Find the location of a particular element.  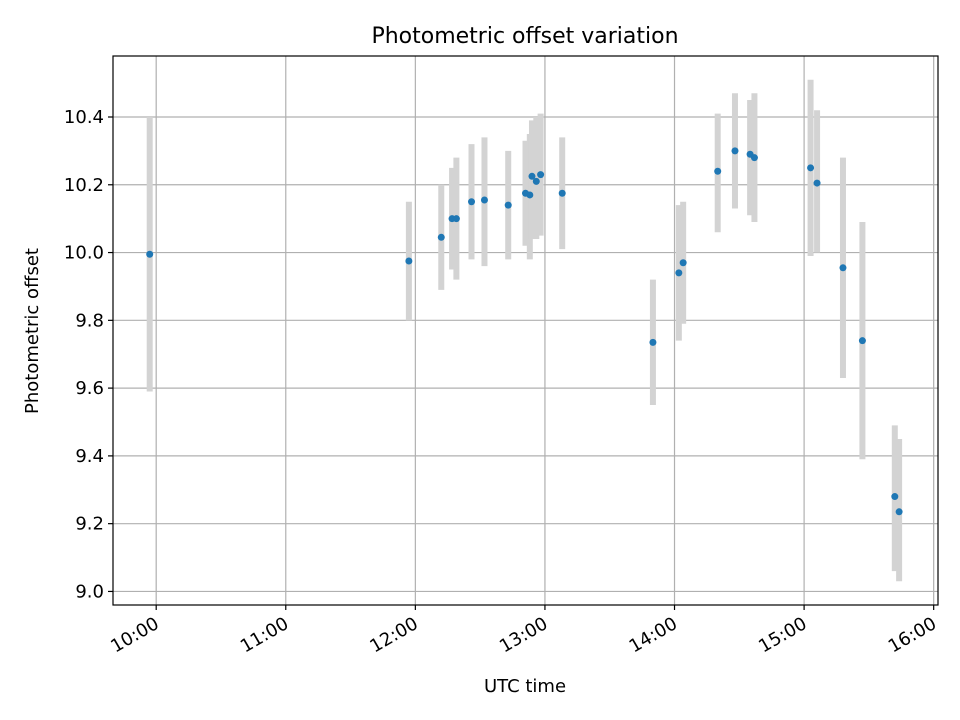

y-tick-label: 9.8 is located at coordinates (89, 320).